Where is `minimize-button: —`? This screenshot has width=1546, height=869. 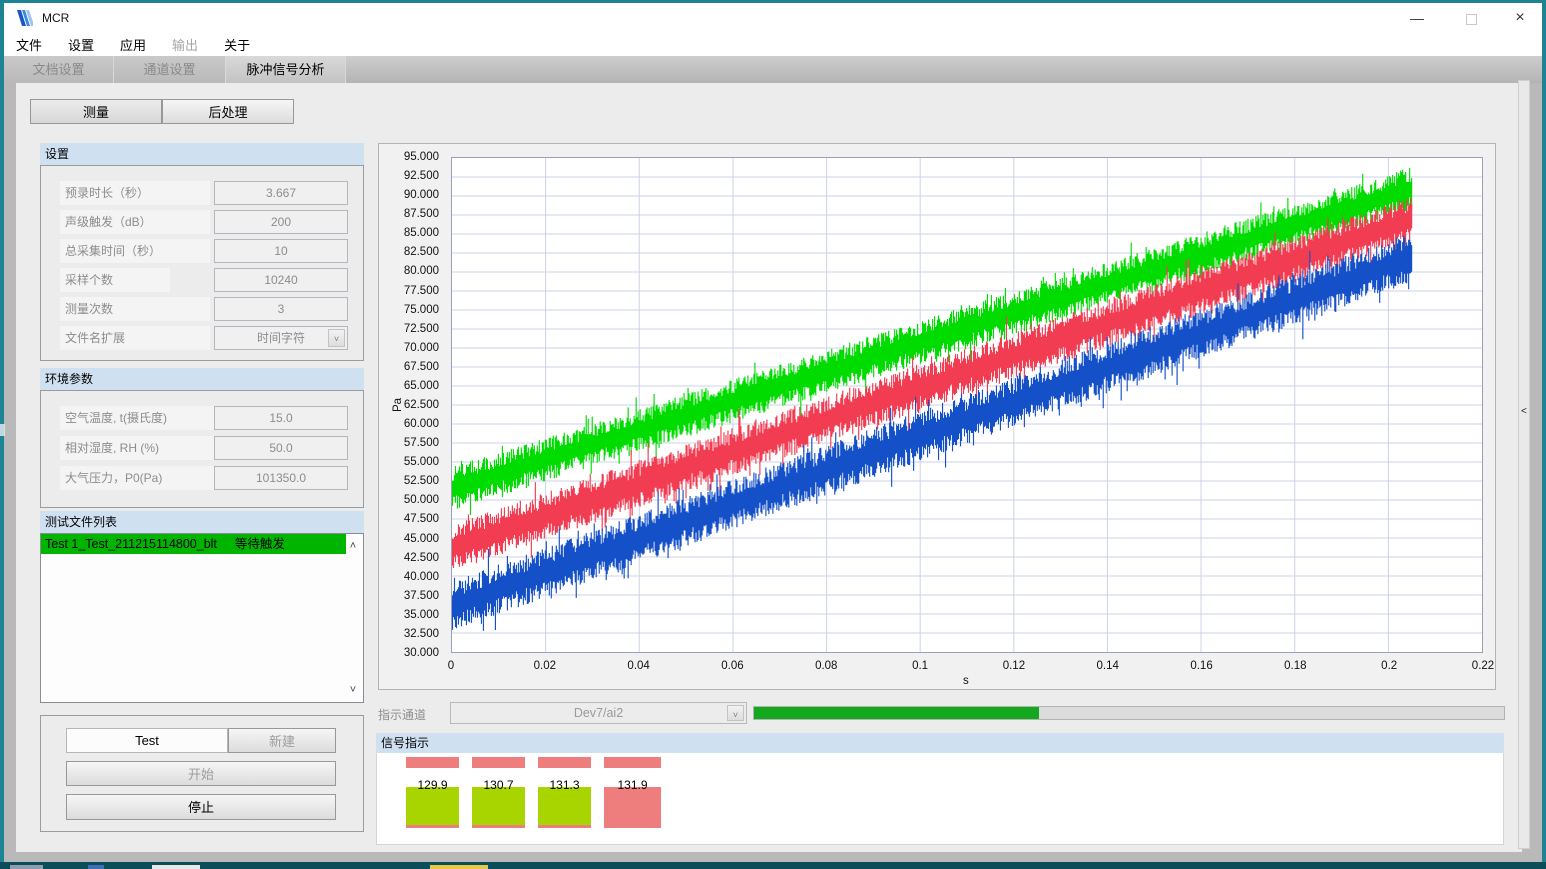
minimize-button: — is located at coordinates (1417, 18).